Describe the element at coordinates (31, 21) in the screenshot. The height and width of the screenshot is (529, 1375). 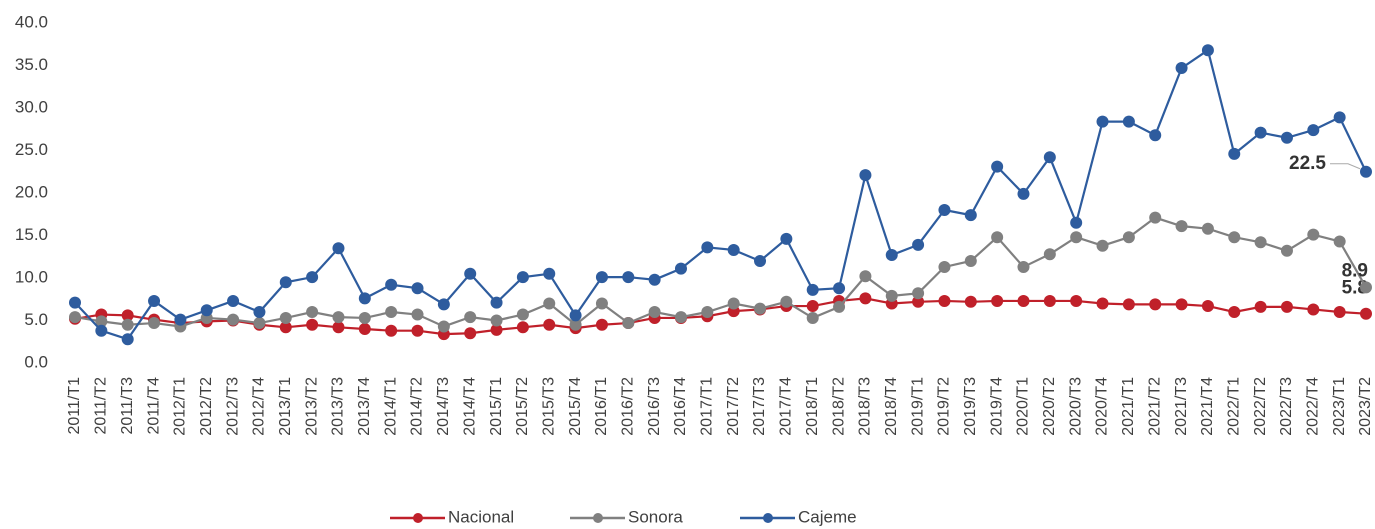
I see `y-tick-label: 40.0` at that location.